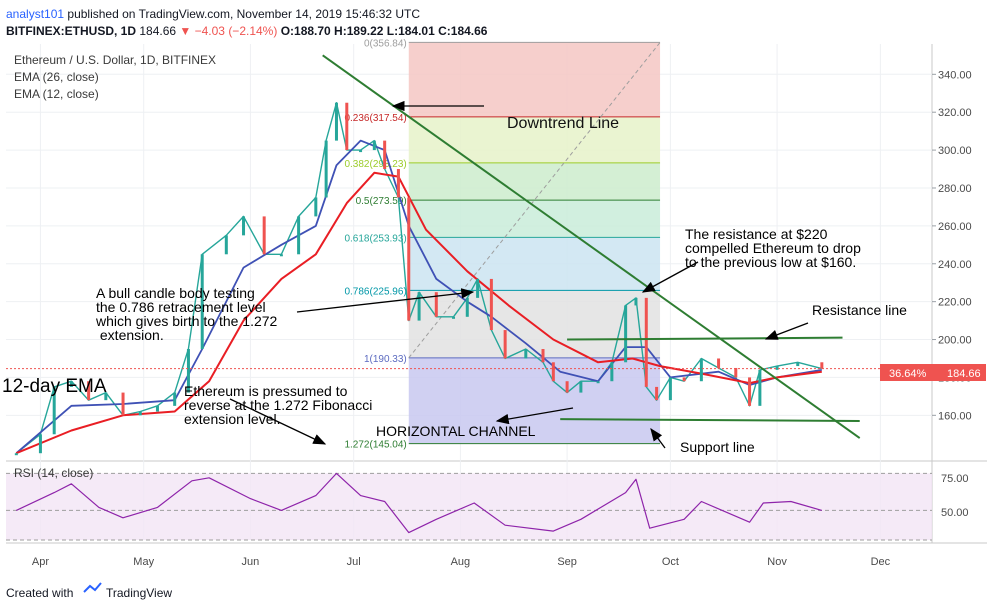 The image size is (987, 610). Describe the element at coordinates (955, 513) in the screenshot. I see `rsi-tick-50: 50.00` at that location.